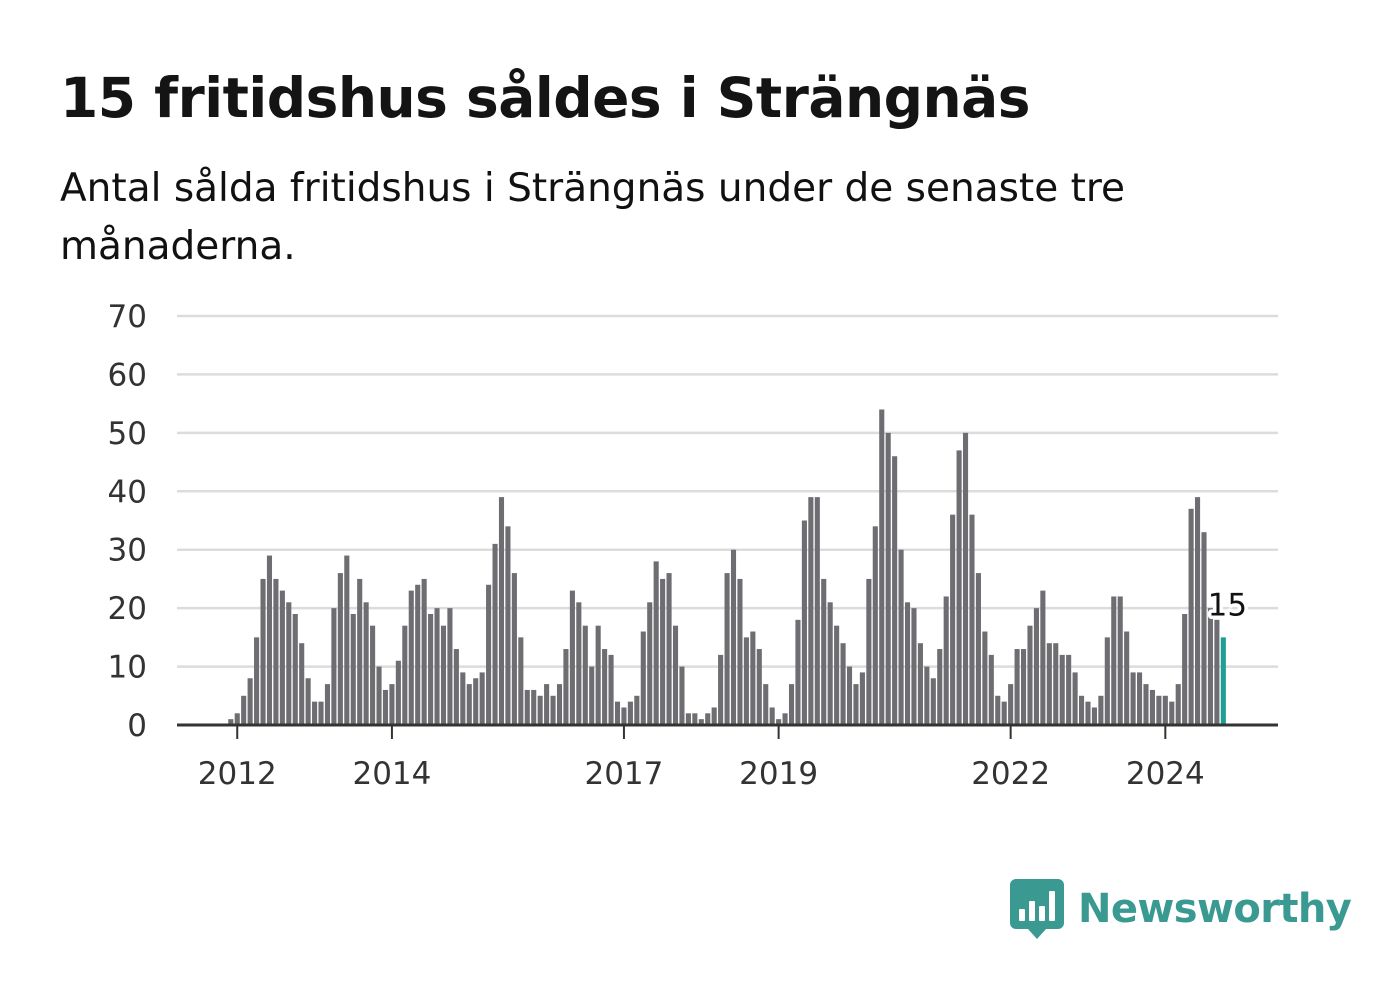 Image resolution: width=1382 pixels, height=999 pixels. Describe the element at coordinates (127, 668) in the screenshot. I see `y-tick-label: 10` at that location.